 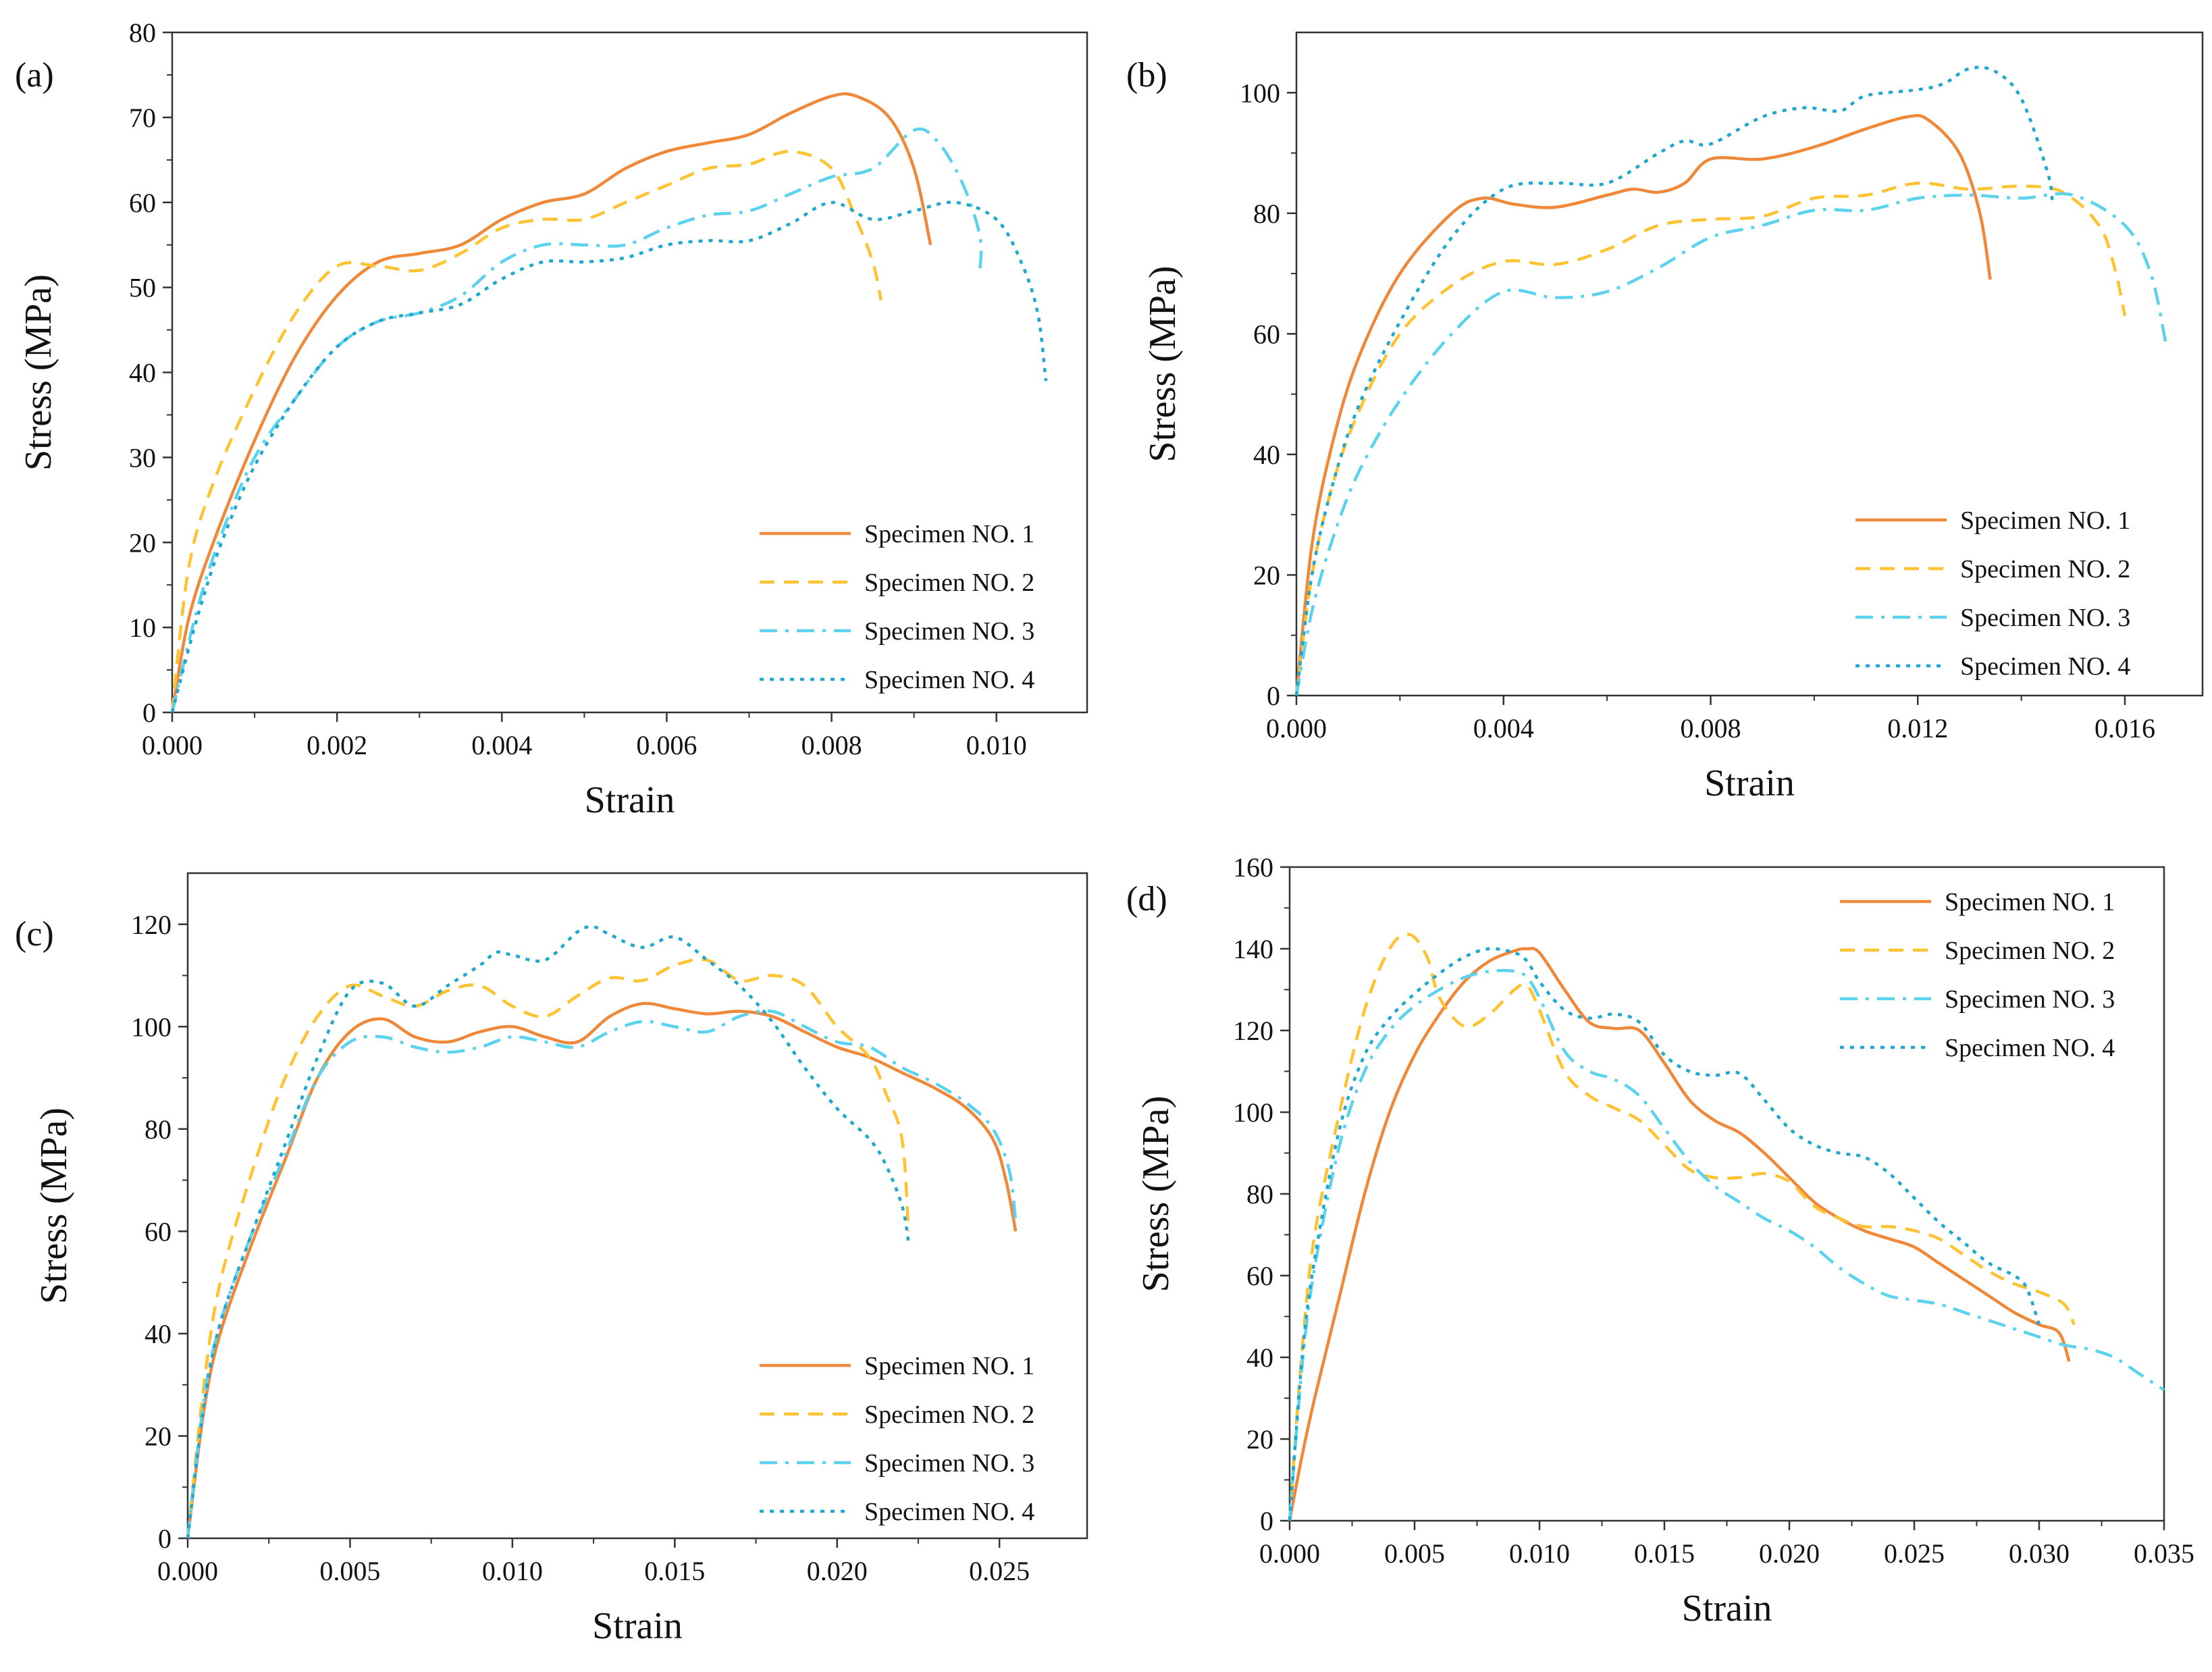 What do you see at coordinates (1253, 867) in the screenshot?
I see `y-tick-label: 160` at bounding box center [1253, 867].